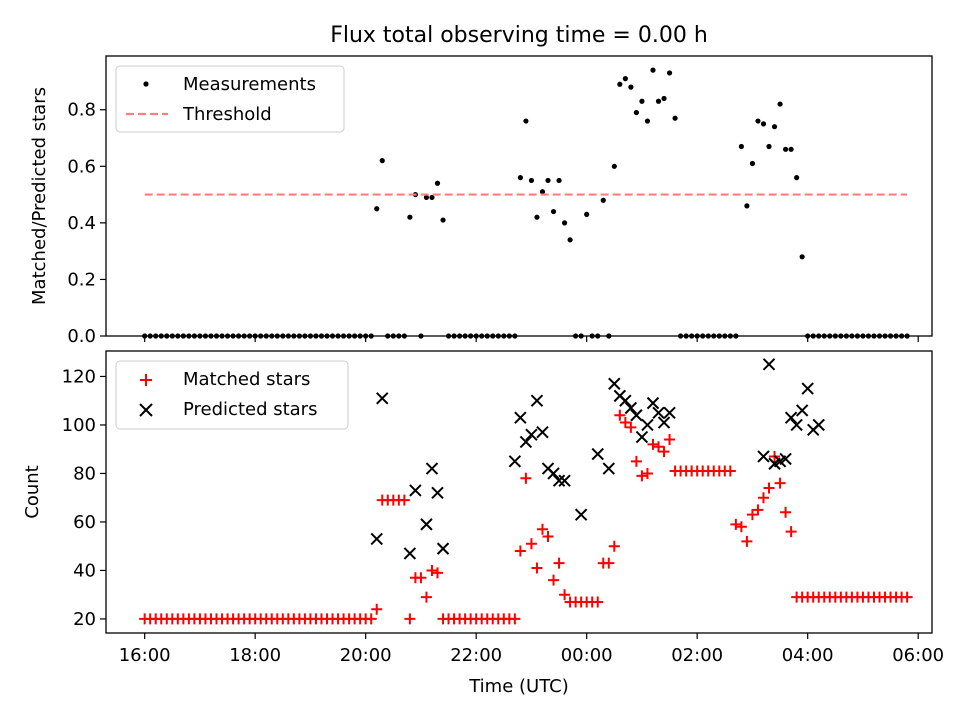  What do you see at coordinates (808, 655) in the screenshot?
I see `x-tick-label: 04:00` at bounding box center [808, 655].